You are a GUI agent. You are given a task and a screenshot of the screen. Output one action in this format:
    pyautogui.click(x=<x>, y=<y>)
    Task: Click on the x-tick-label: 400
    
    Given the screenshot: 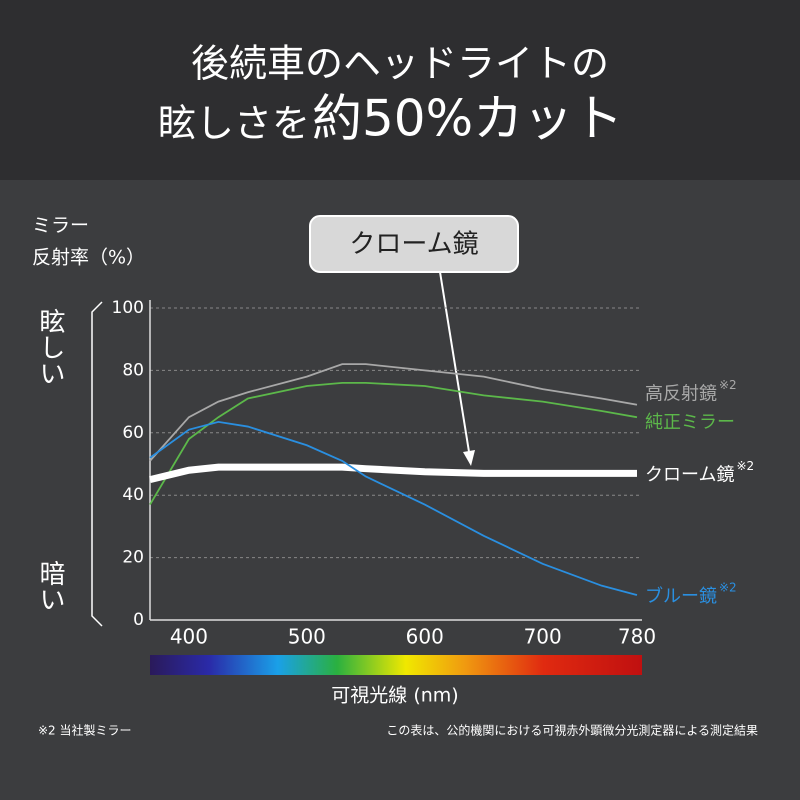 What is the action you would take?
    pyautogui.click(x=189, y=637)
    